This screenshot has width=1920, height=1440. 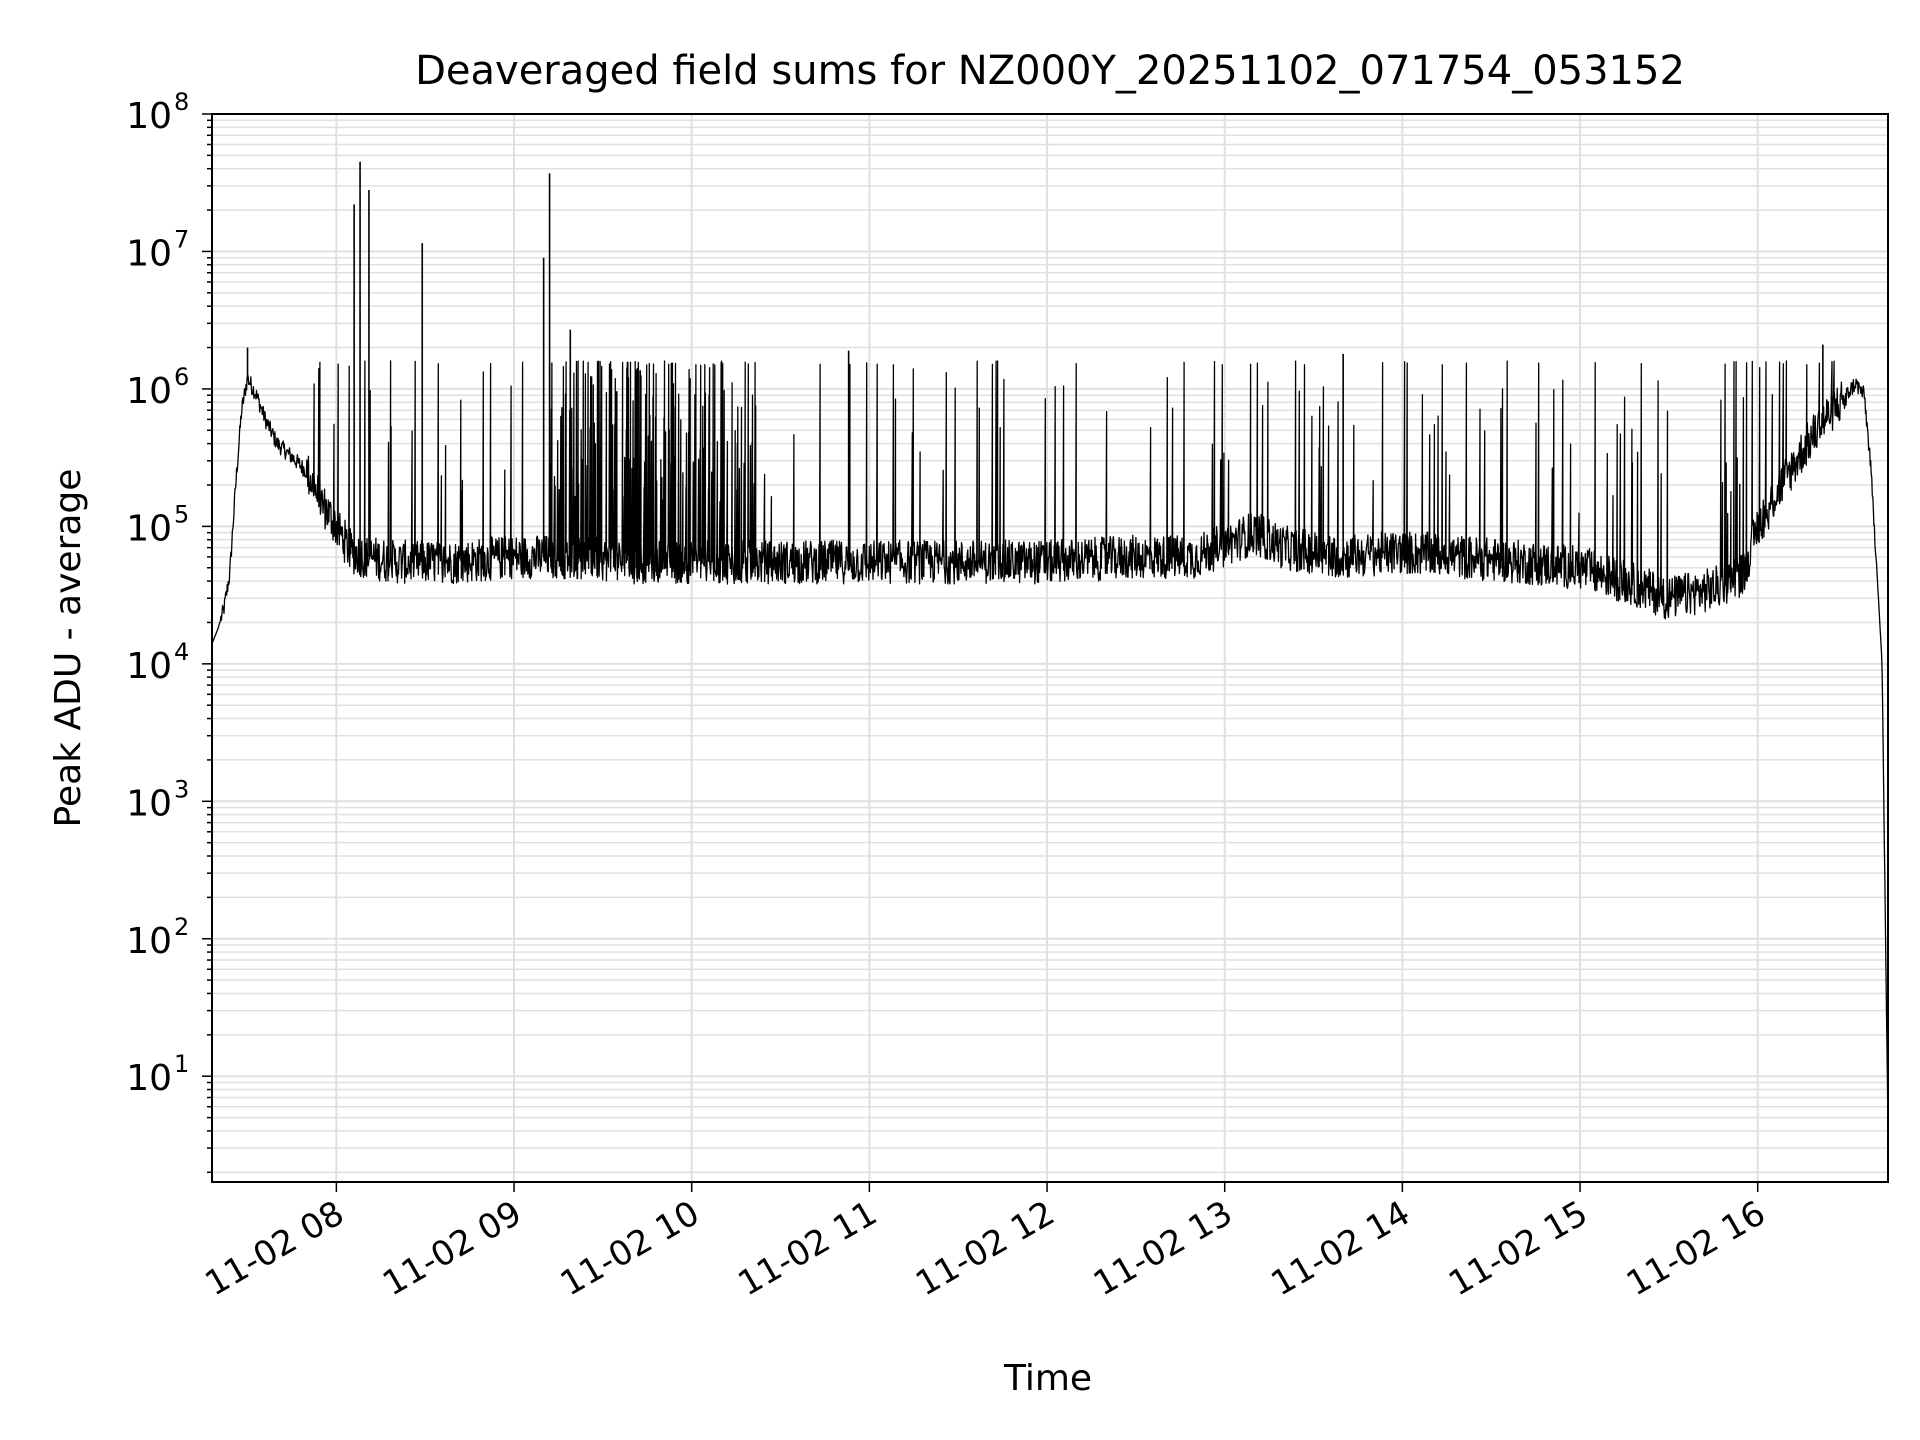 I want to click on y-tick-label: 10 7, so click(x=157, y=249).